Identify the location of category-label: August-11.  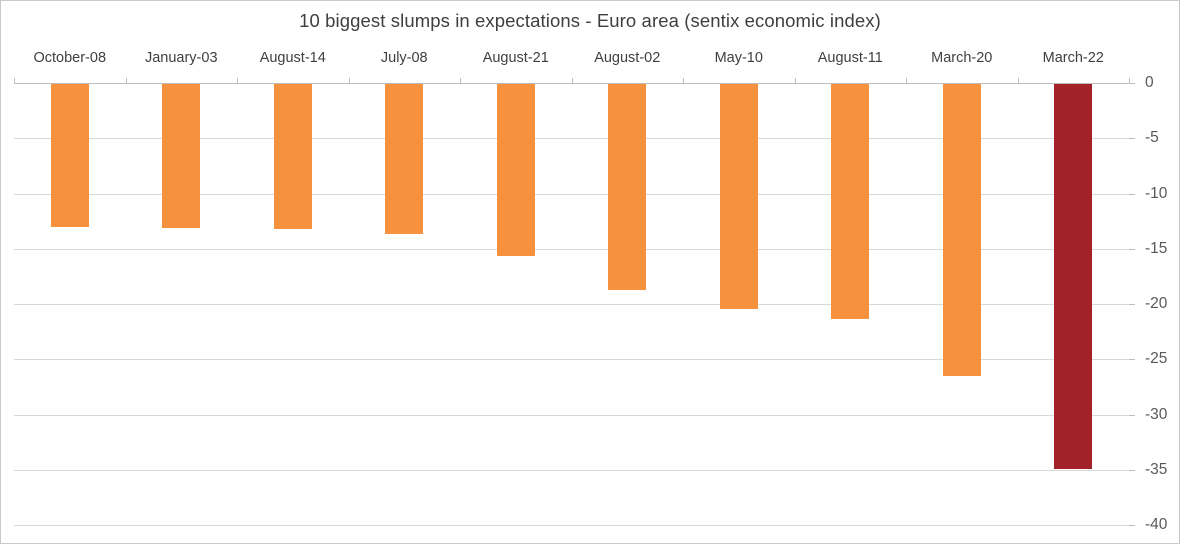
(850, 58).